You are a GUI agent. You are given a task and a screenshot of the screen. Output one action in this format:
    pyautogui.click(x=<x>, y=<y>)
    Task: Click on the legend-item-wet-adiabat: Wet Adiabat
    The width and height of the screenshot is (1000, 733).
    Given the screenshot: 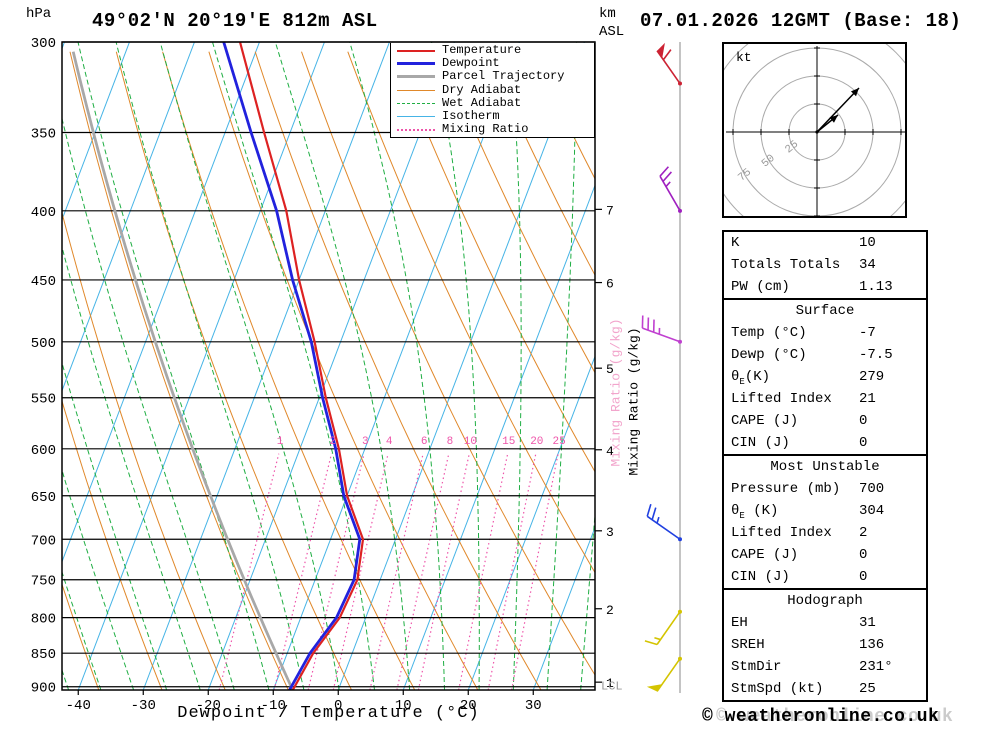 What is the action you would take?
    pyautogui.click(x=492, y=102)
    